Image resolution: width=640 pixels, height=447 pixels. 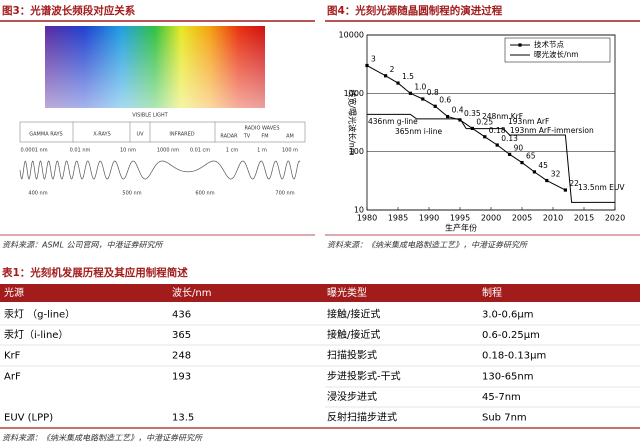 What do you see at coordinates (508, 315) in the screenshot?
I see `table-cell: 3.0-0.6μm` at bounding box center [508, 315].